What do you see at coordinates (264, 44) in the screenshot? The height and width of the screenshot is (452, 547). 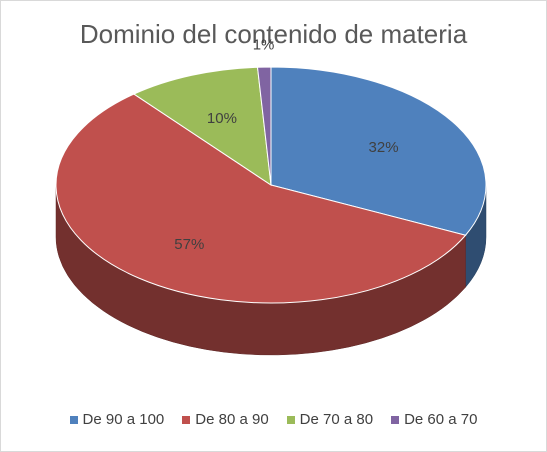 I see `data-label-de-60-a-70: 1%` at bounding box center [264, 44].